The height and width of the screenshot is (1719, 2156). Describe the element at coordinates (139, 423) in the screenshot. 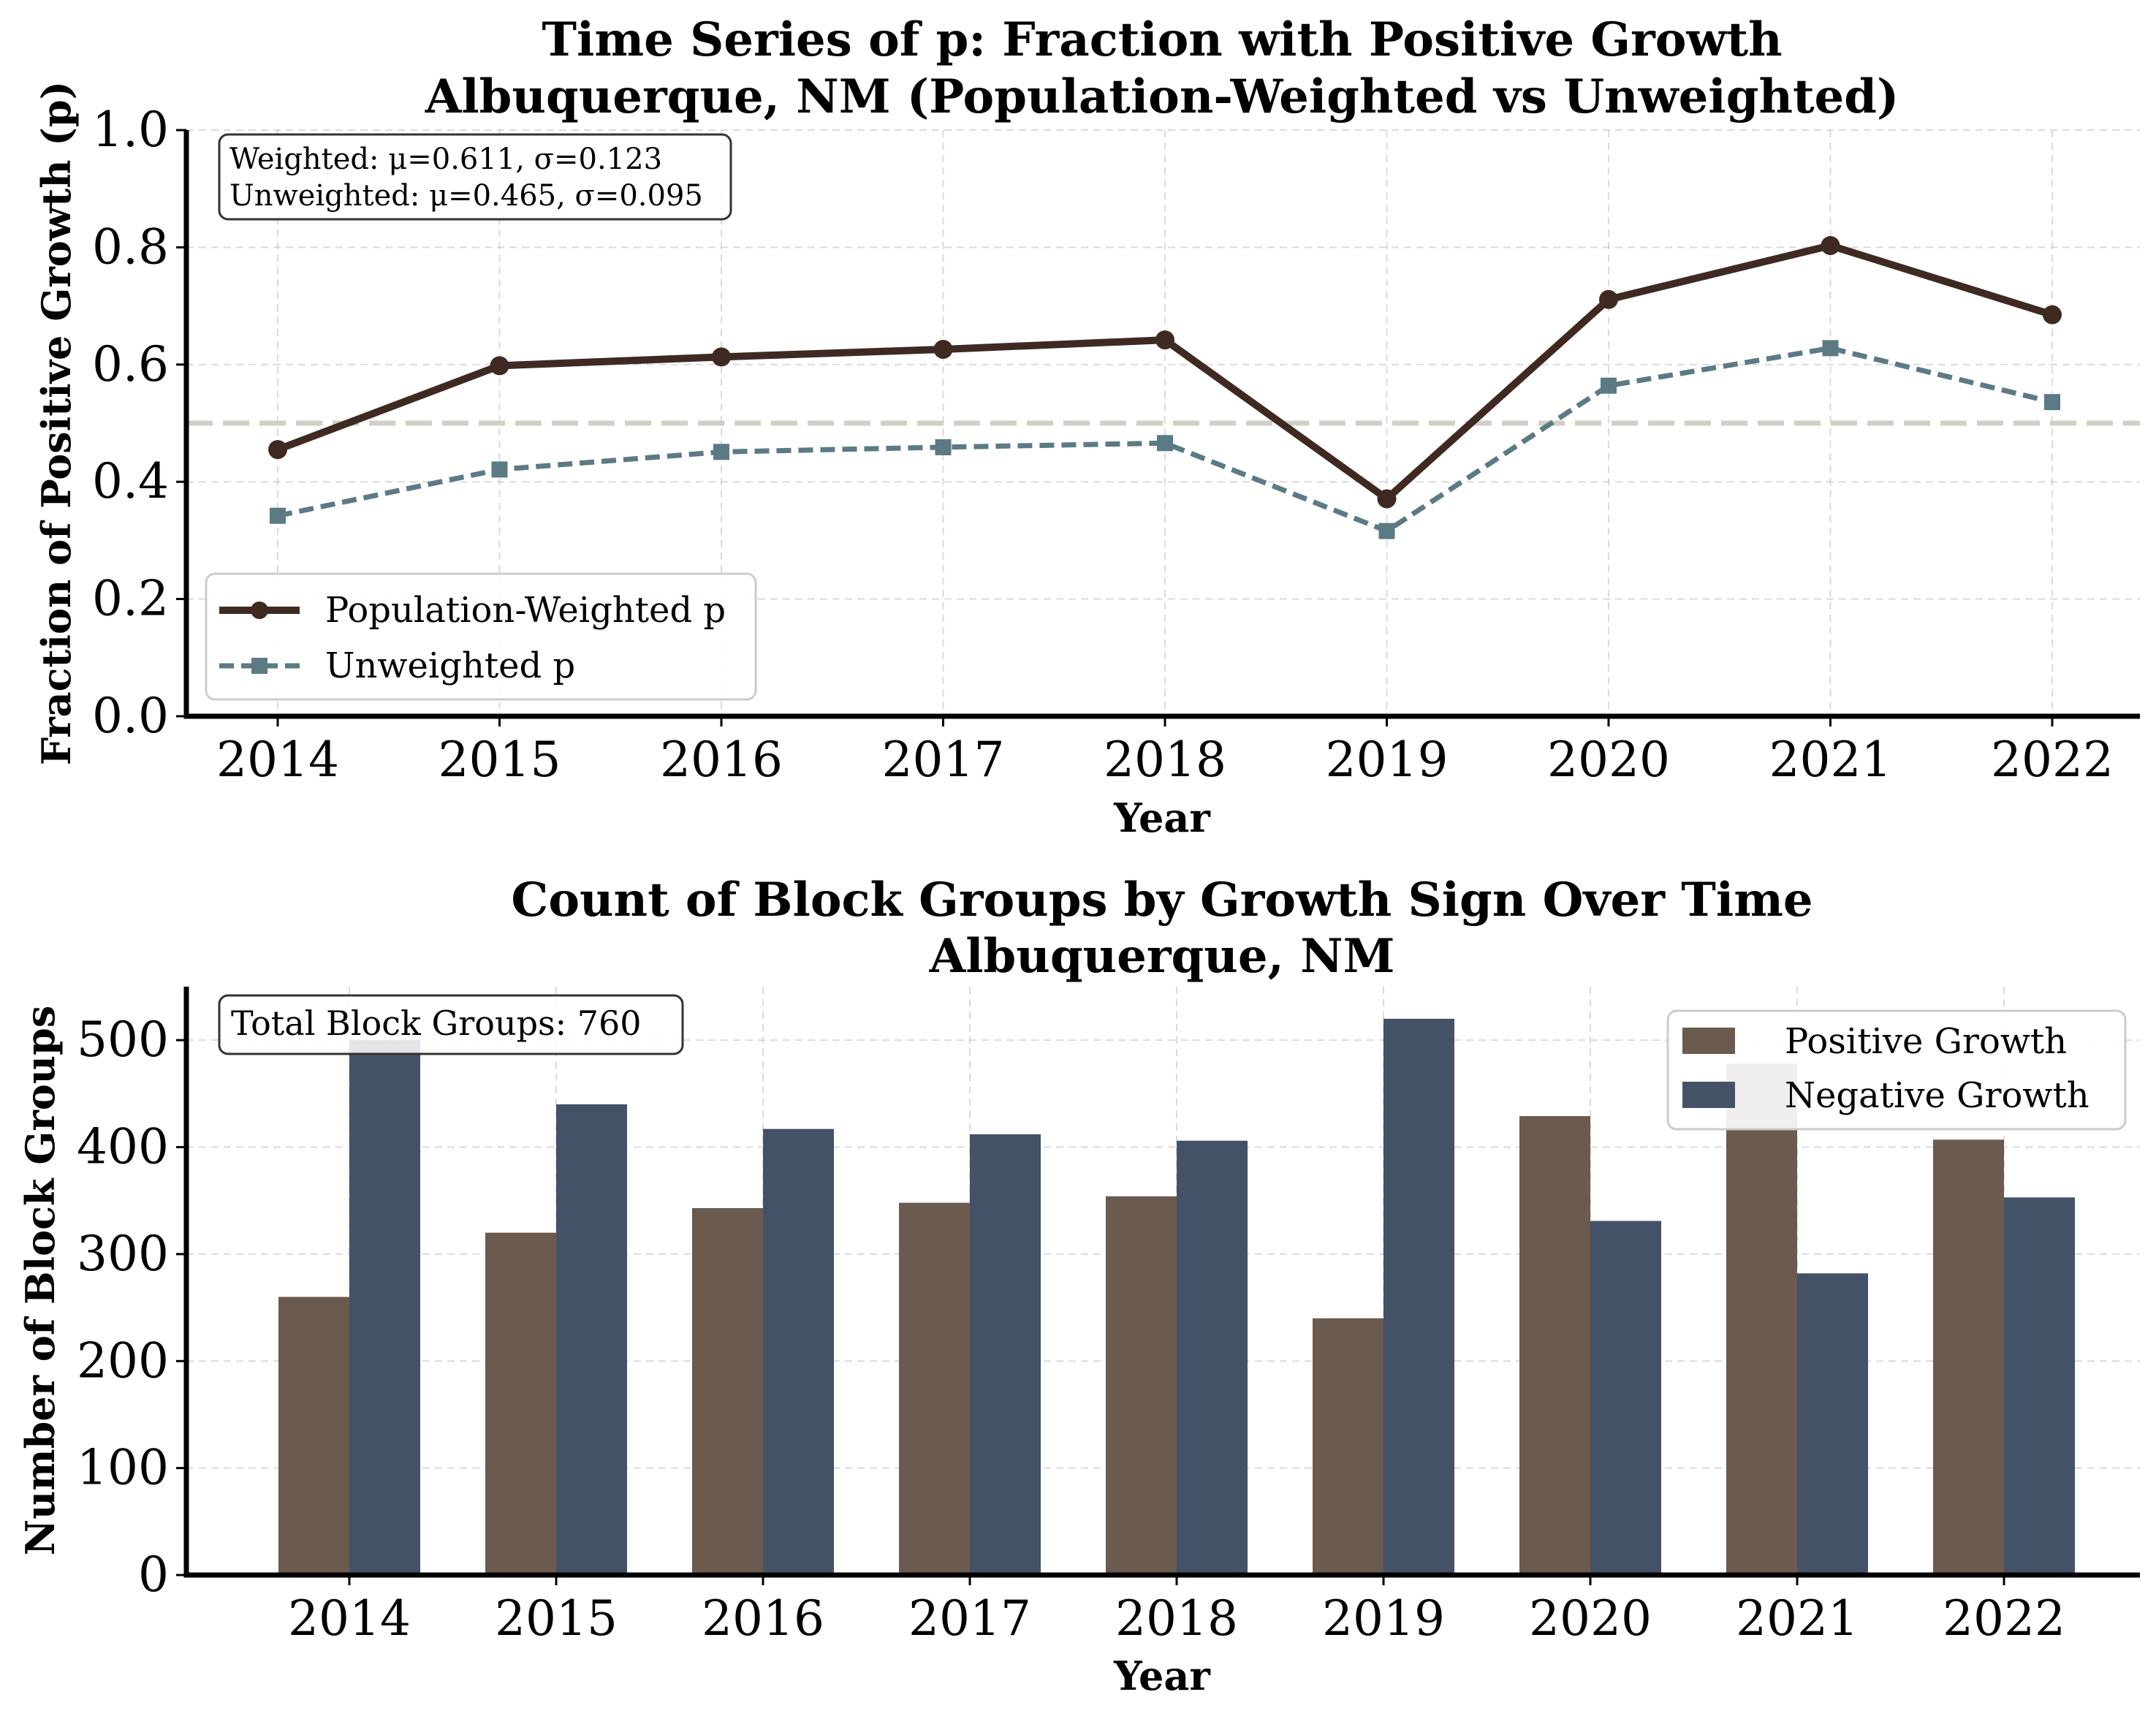

I see `line-chart-y-ticks: 0.0 0.2 0.4 0.6 0.8 1.0` at that location.